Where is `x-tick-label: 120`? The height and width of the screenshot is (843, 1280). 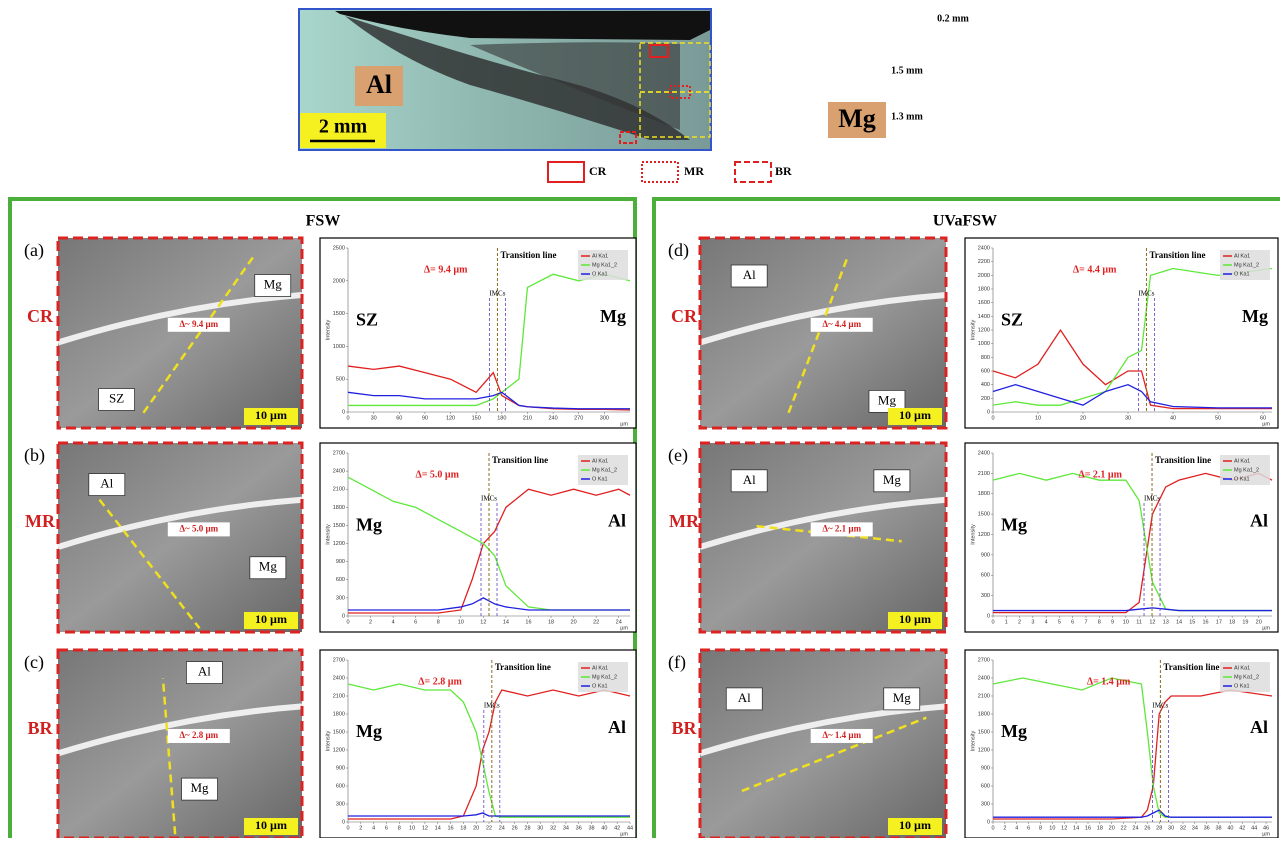 x-tick-label: 120 is located at coordinates (450, 418).